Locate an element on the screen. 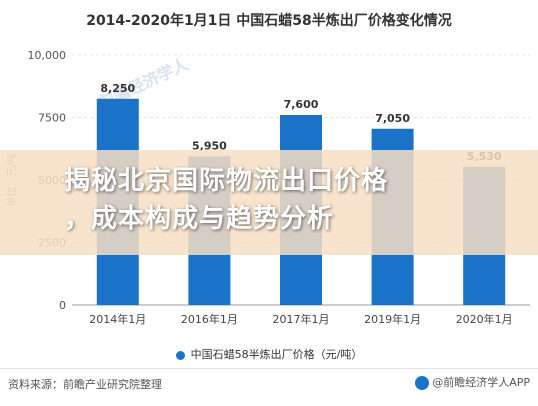  data-label: 5,950 is located at coordinates (209, 145).